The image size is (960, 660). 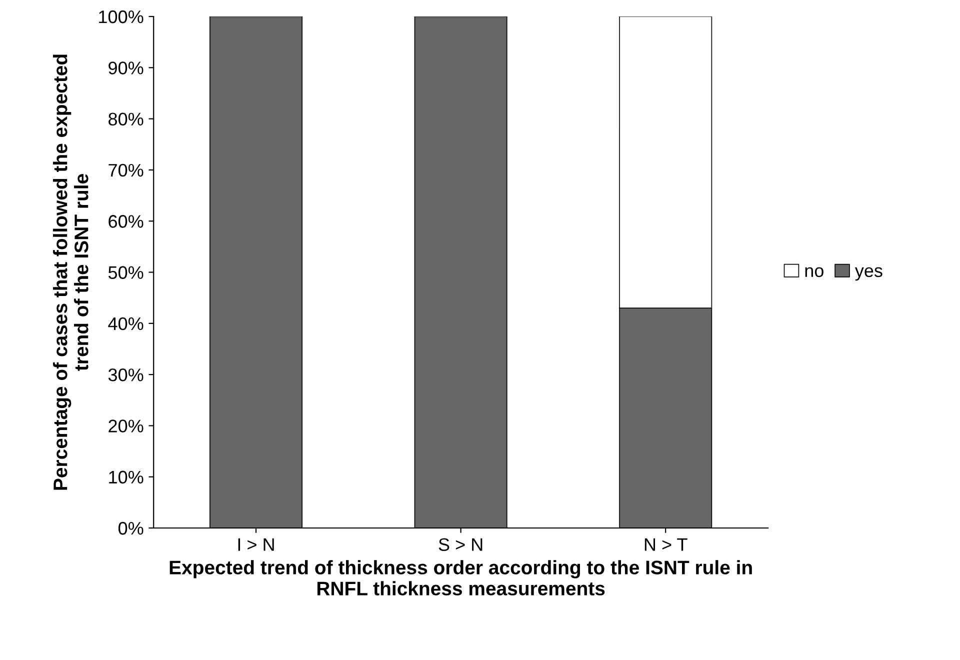 What do you see at coordinates (126, 477) in the screenshot?
I see `y-tick-label: 10%` at bounding box center [126, 477].